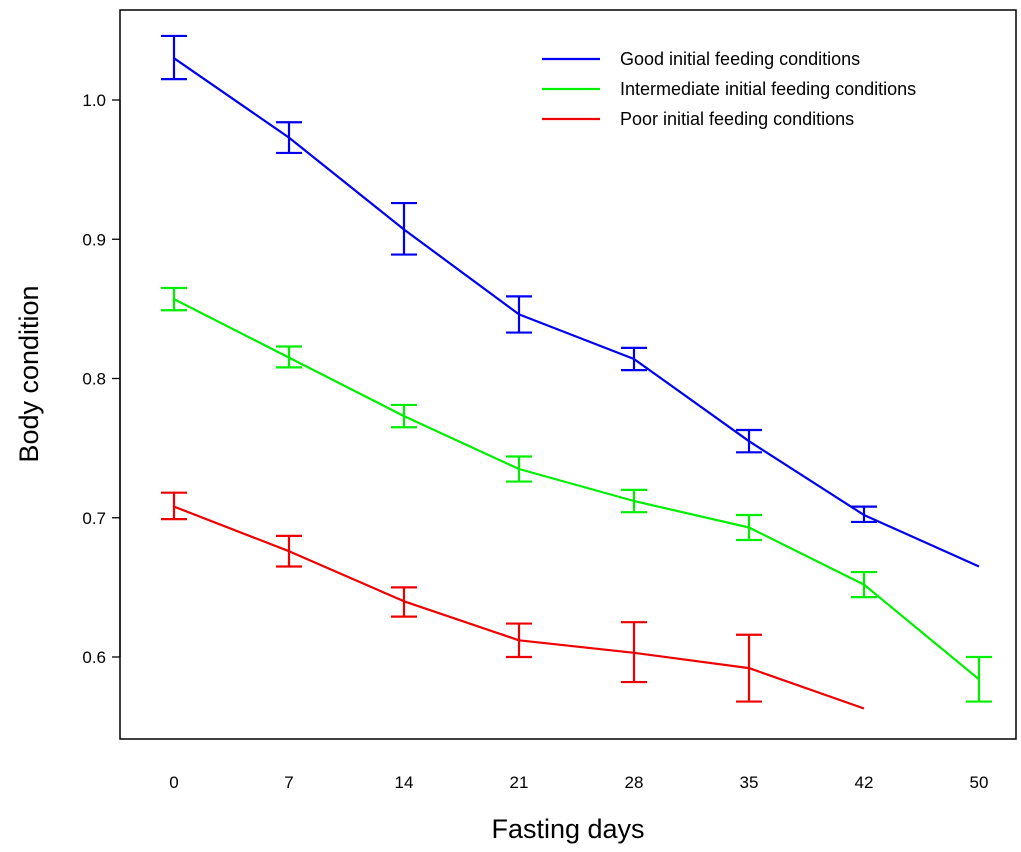  What do you see at coordinates (404, 782) in the screenshot?
I see `x-tick-label: 14` at bounding box center [404, 782].